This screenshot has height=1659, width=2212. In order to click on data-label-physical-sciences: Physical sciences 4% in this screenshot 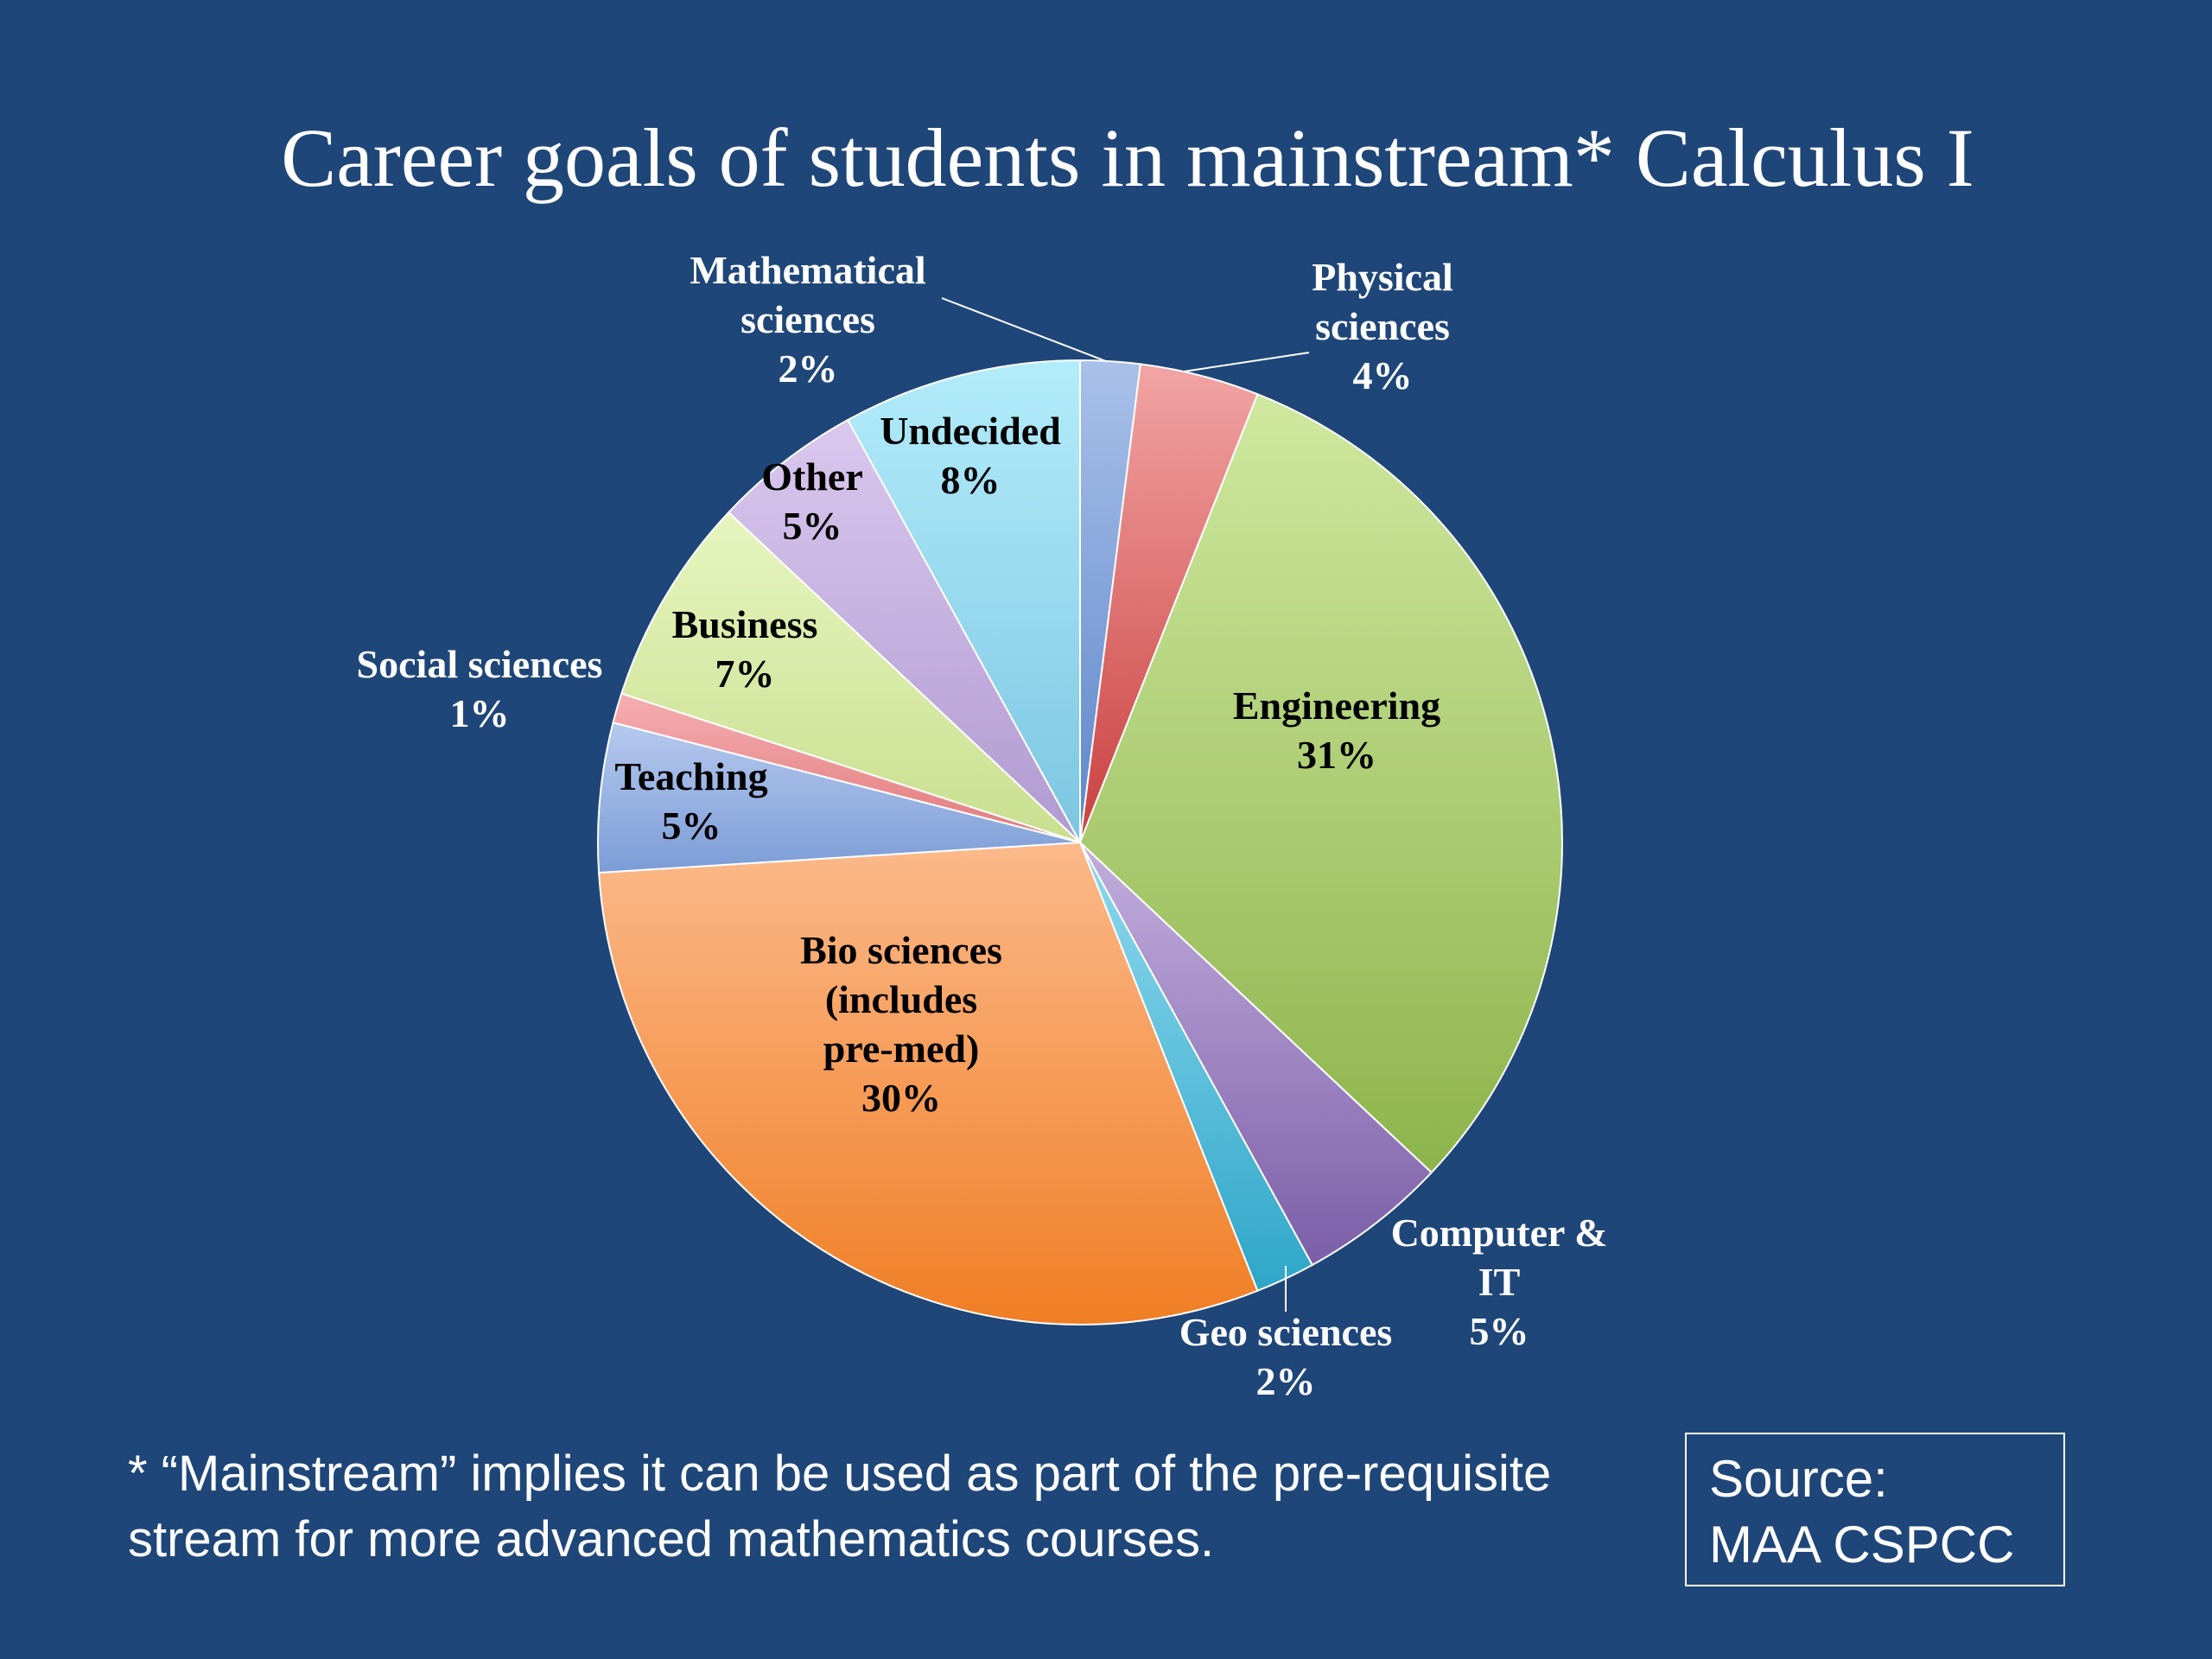, I will do `click(1382, 326)`.